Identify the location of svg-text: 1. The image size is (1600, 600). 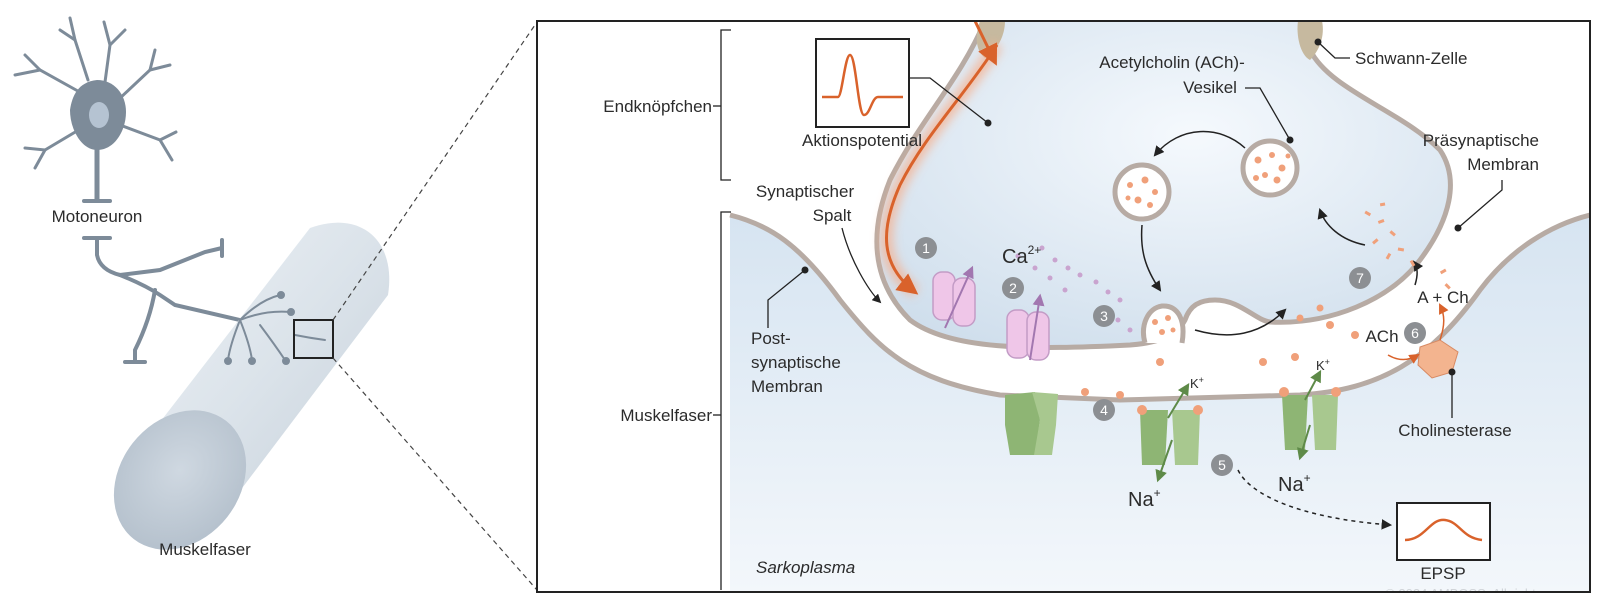
(926, 248).